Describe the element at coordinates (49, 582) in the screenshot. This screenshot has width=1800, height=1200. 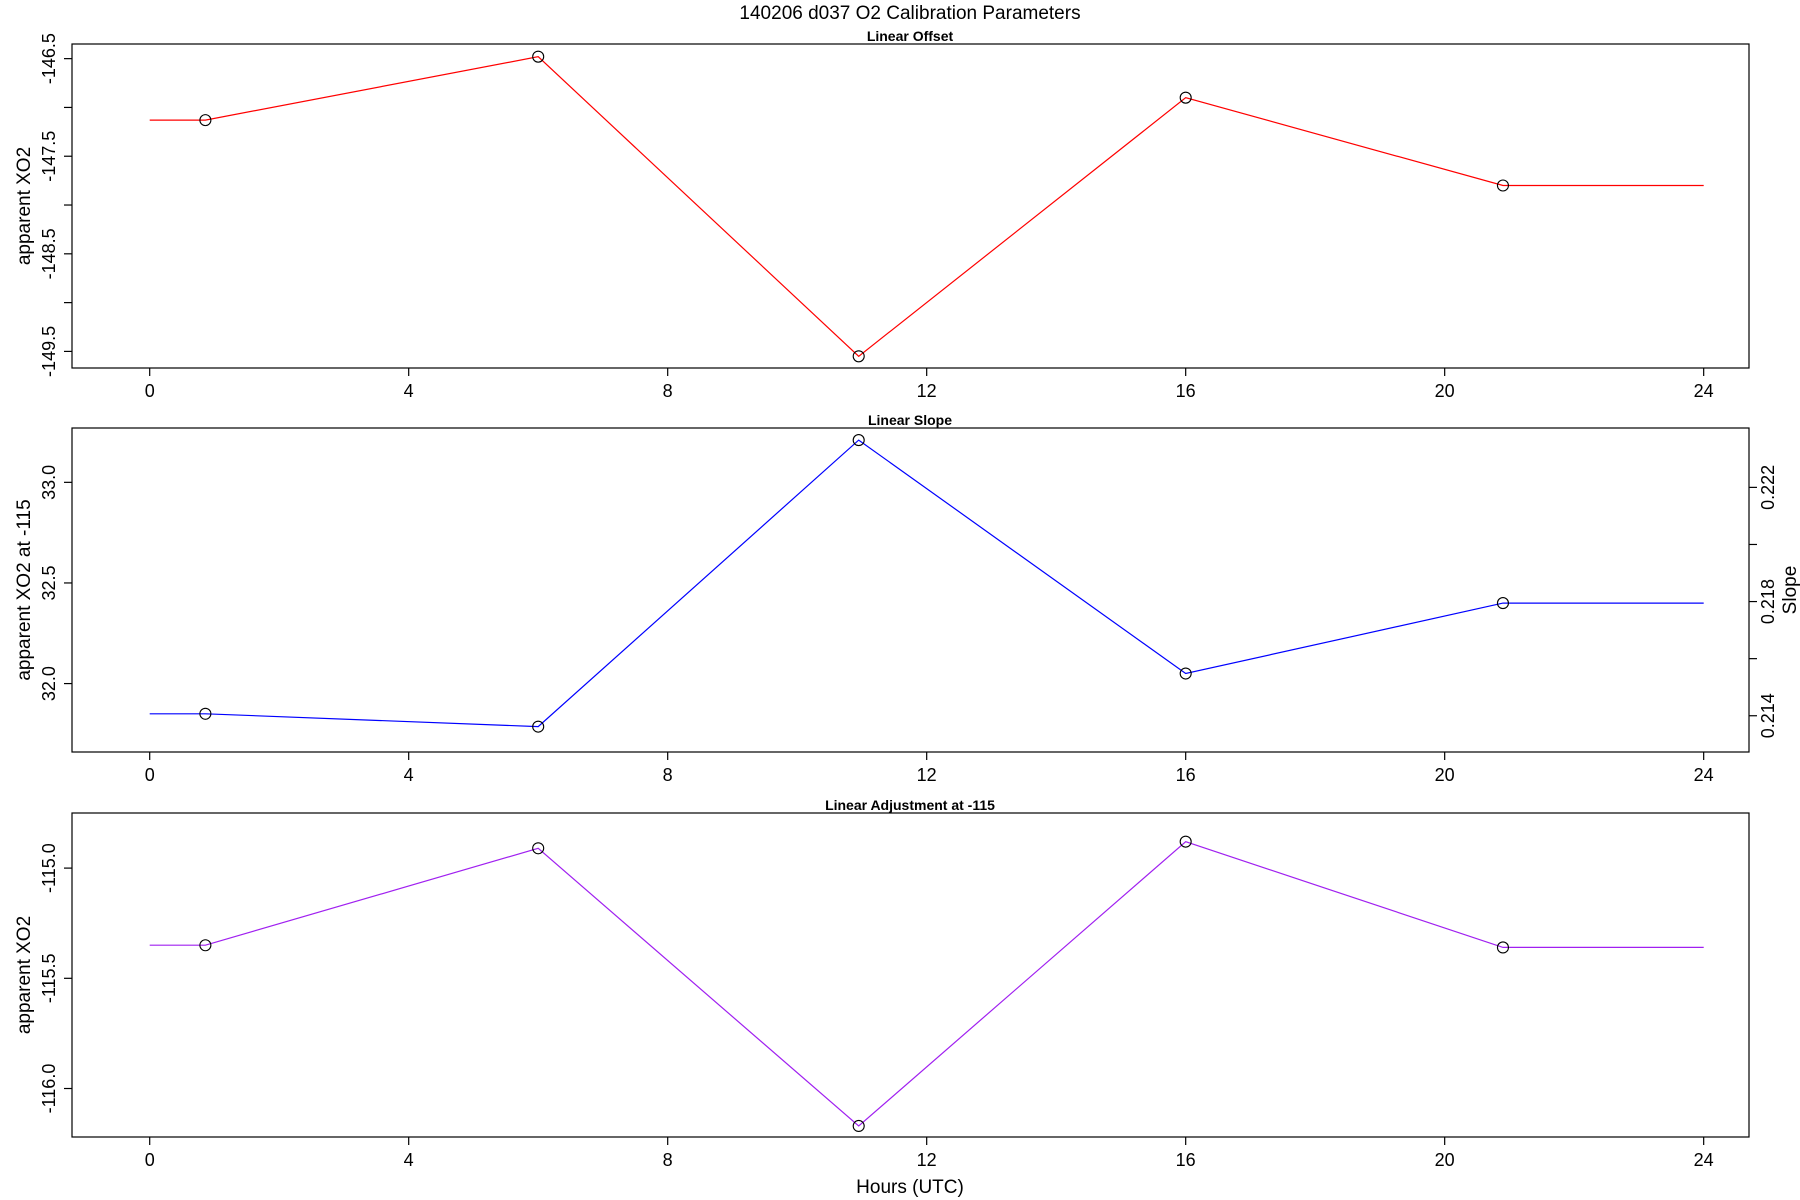
I see `y-tick-label: 32.5` at that location.